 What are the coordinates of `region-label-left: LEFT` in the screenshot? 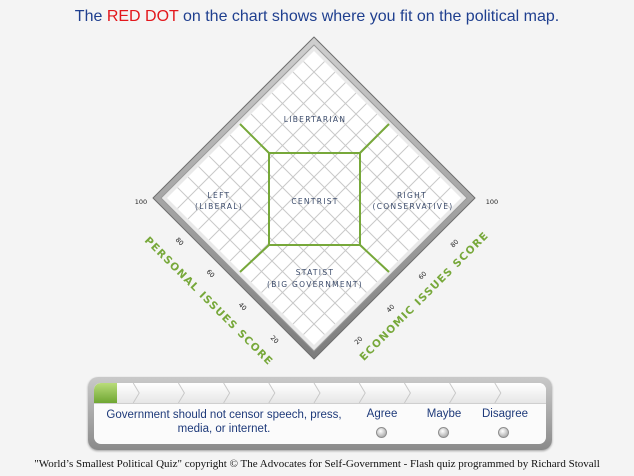 It's located at (219, 195).